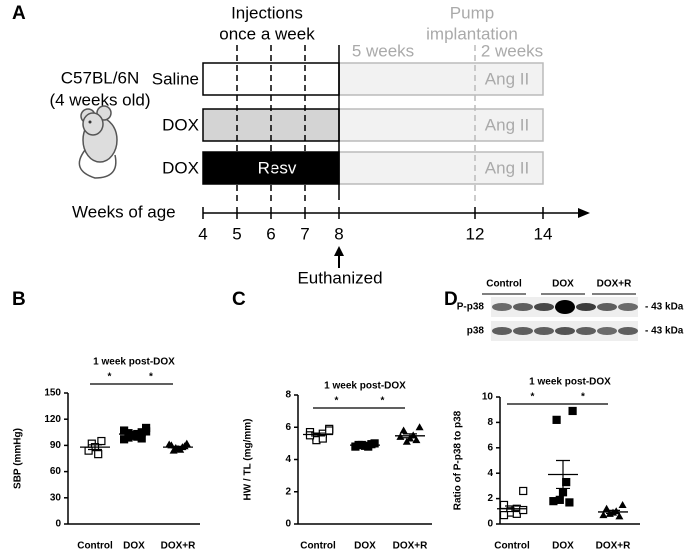  I want to click on panel-label: A, so click(19, 13).